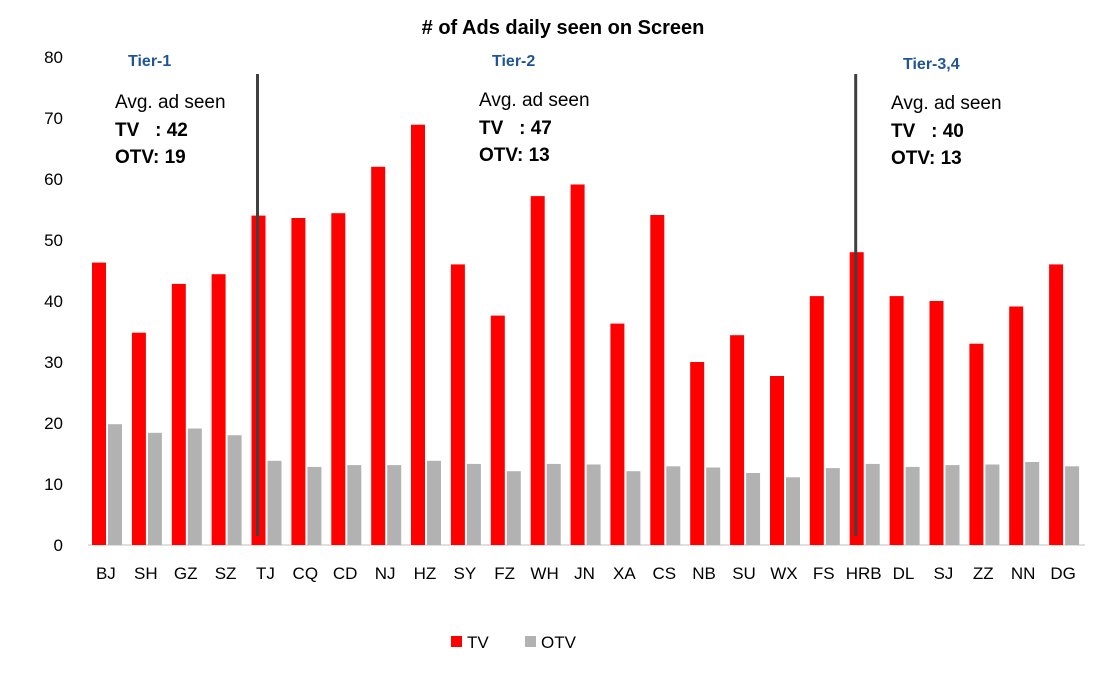 The height and width of the screenshot is (673, 1118). What do you see at coordinates (1023, 573) in the screenshot?
I see `x-tick-label: NN` at bounding box center [1023, 573].